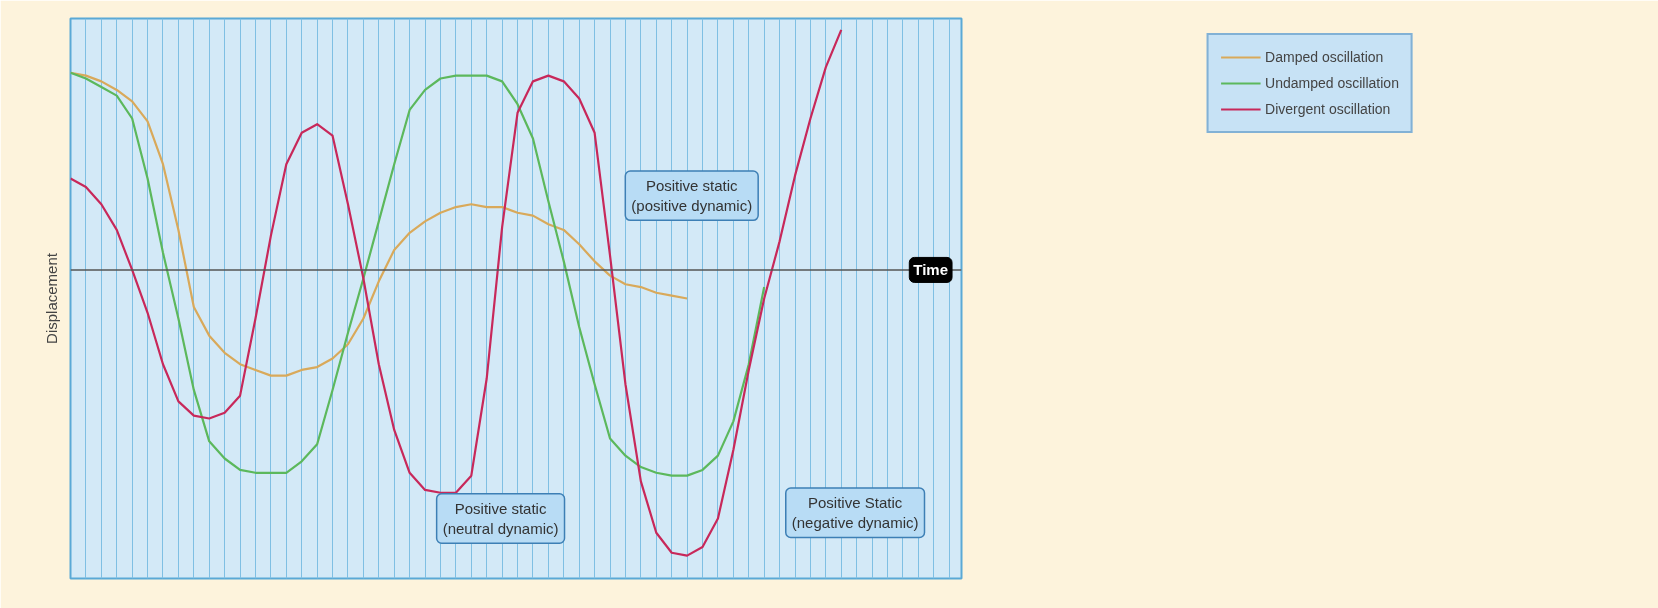 This screenshot has width=1658, height=608. I want to click on annotation: Positive Static (negative dynamic), so click(855, 513).